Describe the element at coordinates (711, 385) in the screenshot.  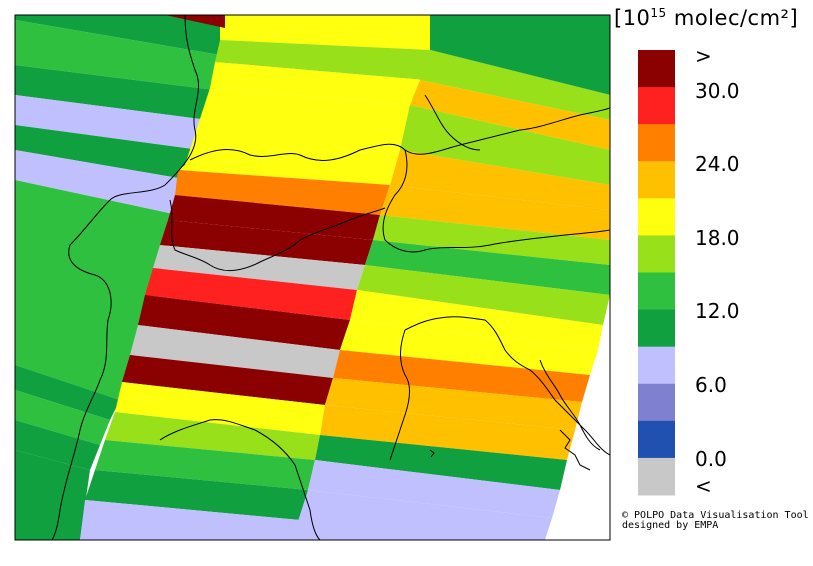
I see `colorbar-tick-label: 6.0` at that location.